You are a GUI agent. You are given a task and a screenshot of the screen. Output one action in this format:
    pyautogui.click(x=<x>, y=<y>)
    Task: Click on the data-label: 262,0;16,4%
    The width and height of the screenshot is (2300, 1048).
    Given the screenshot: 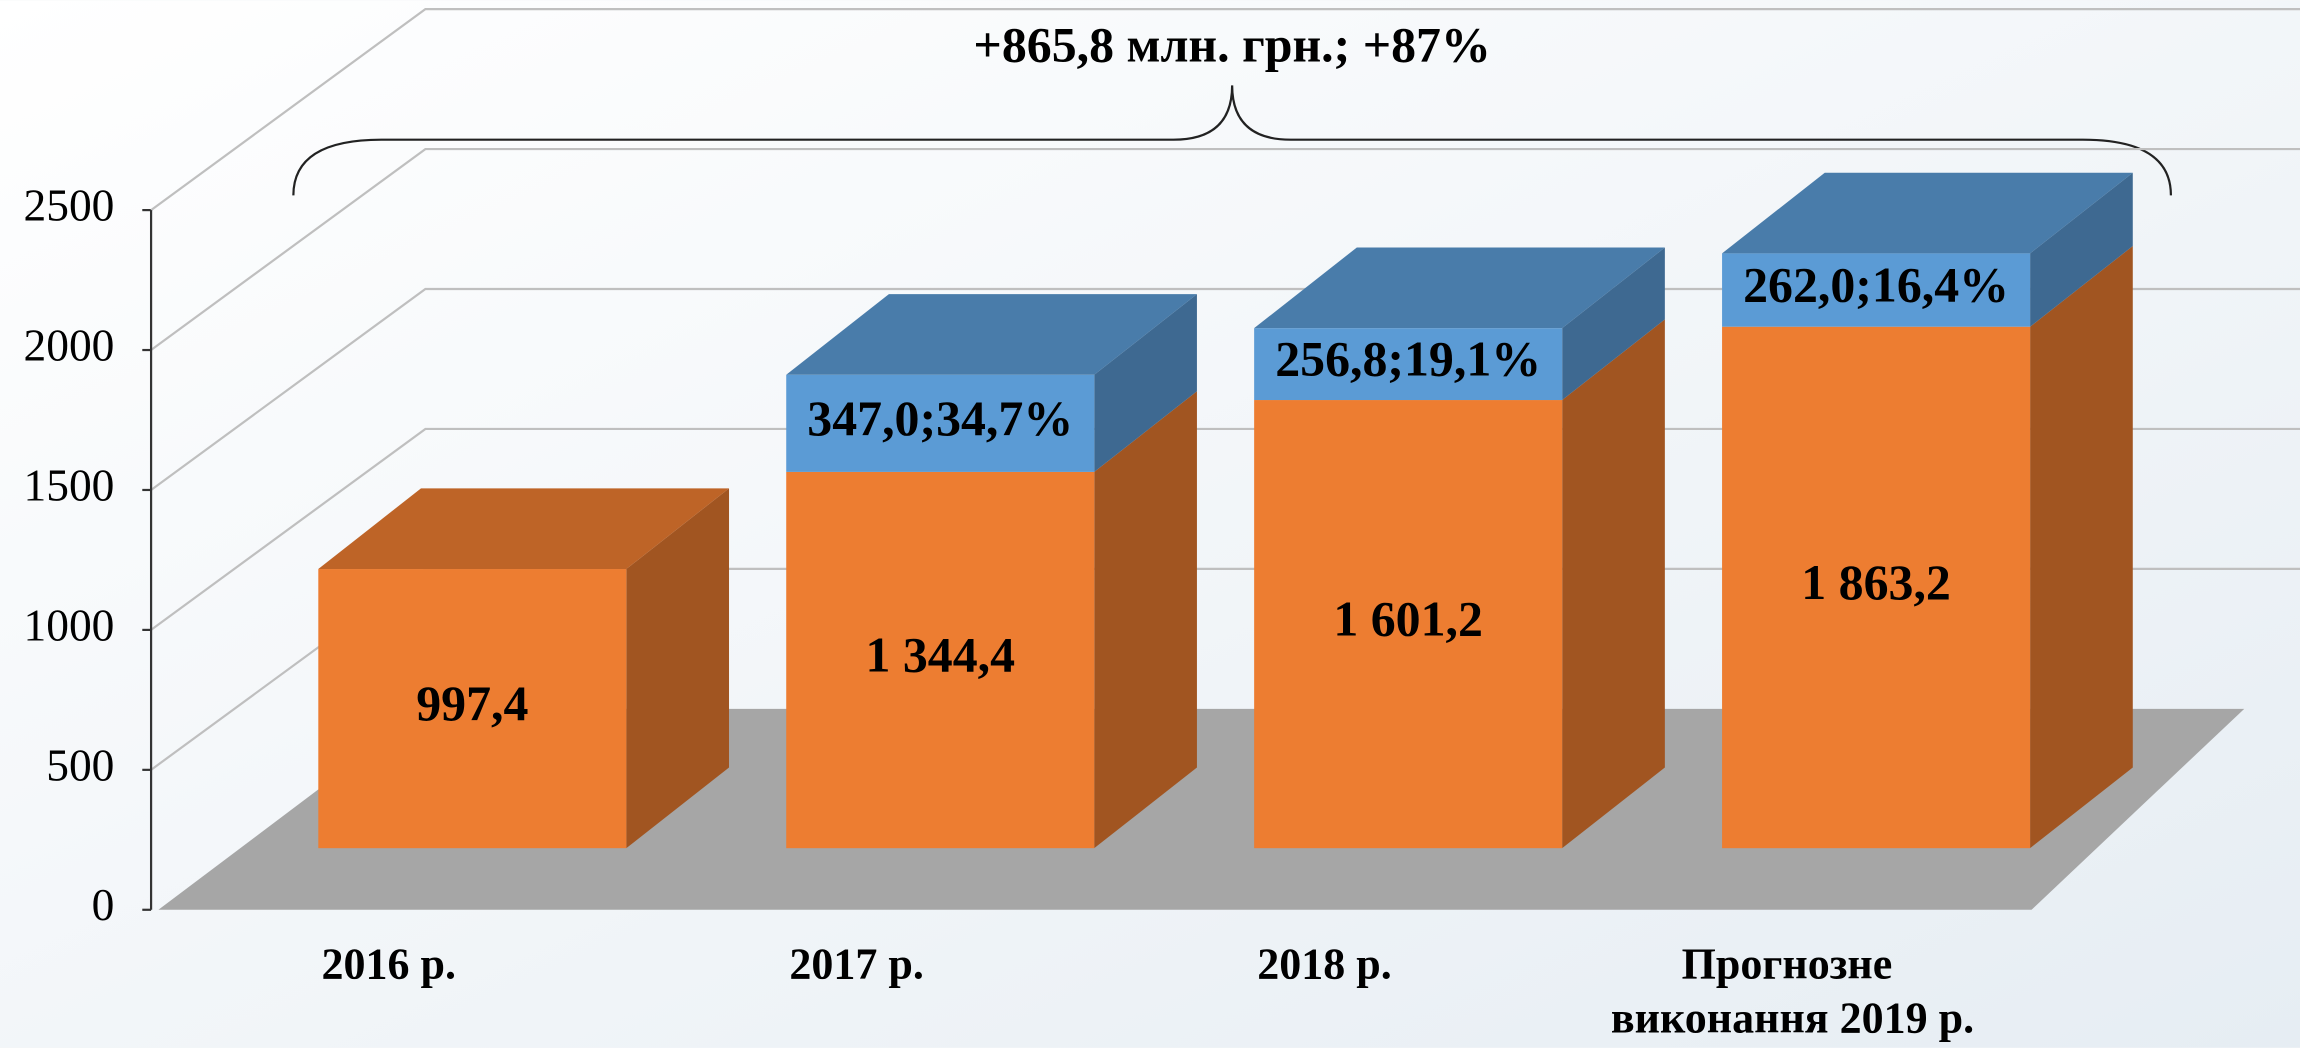 What is the action you would take?
    pyautogui.click(x=1876, y=284)
    